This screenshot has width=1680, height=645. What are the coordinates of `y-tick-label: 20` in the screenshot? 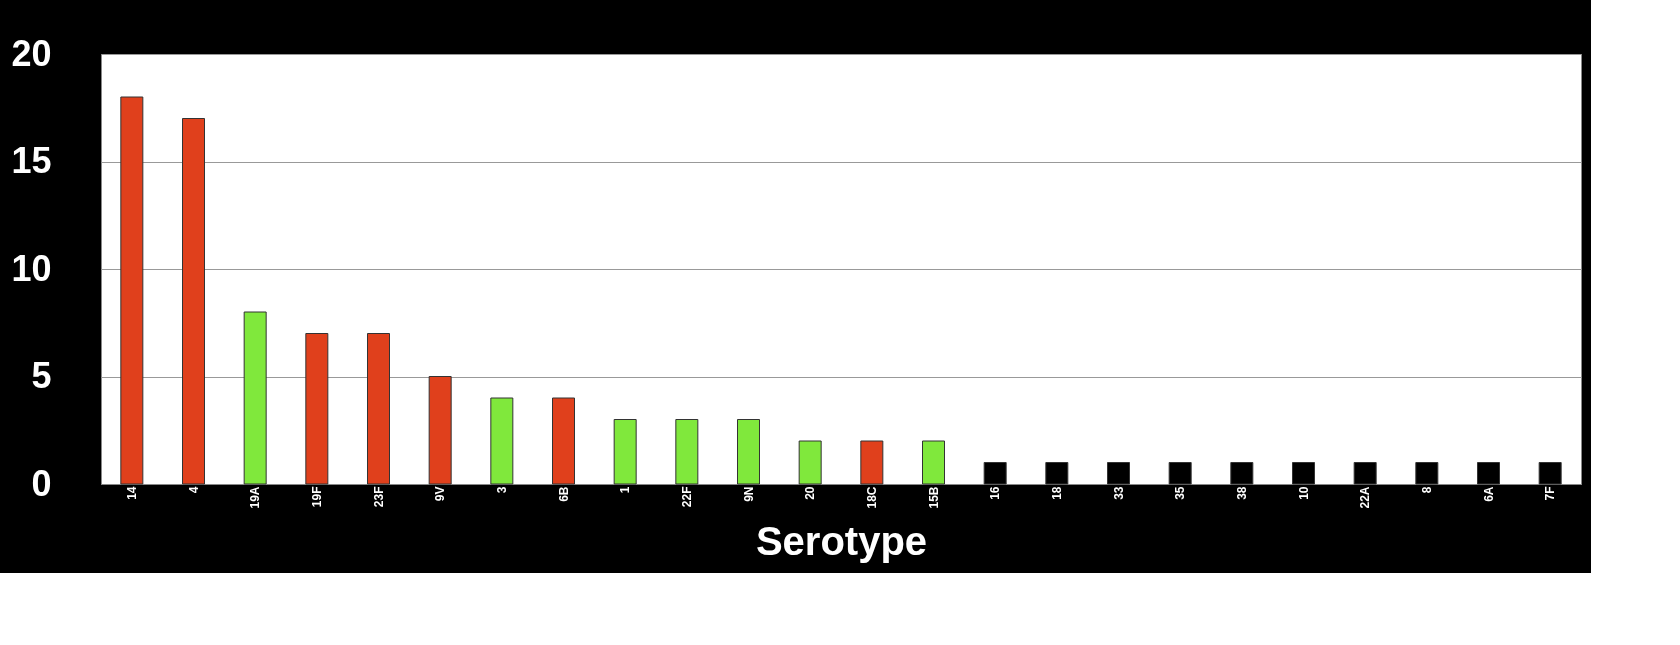 It's located at (31, 53).